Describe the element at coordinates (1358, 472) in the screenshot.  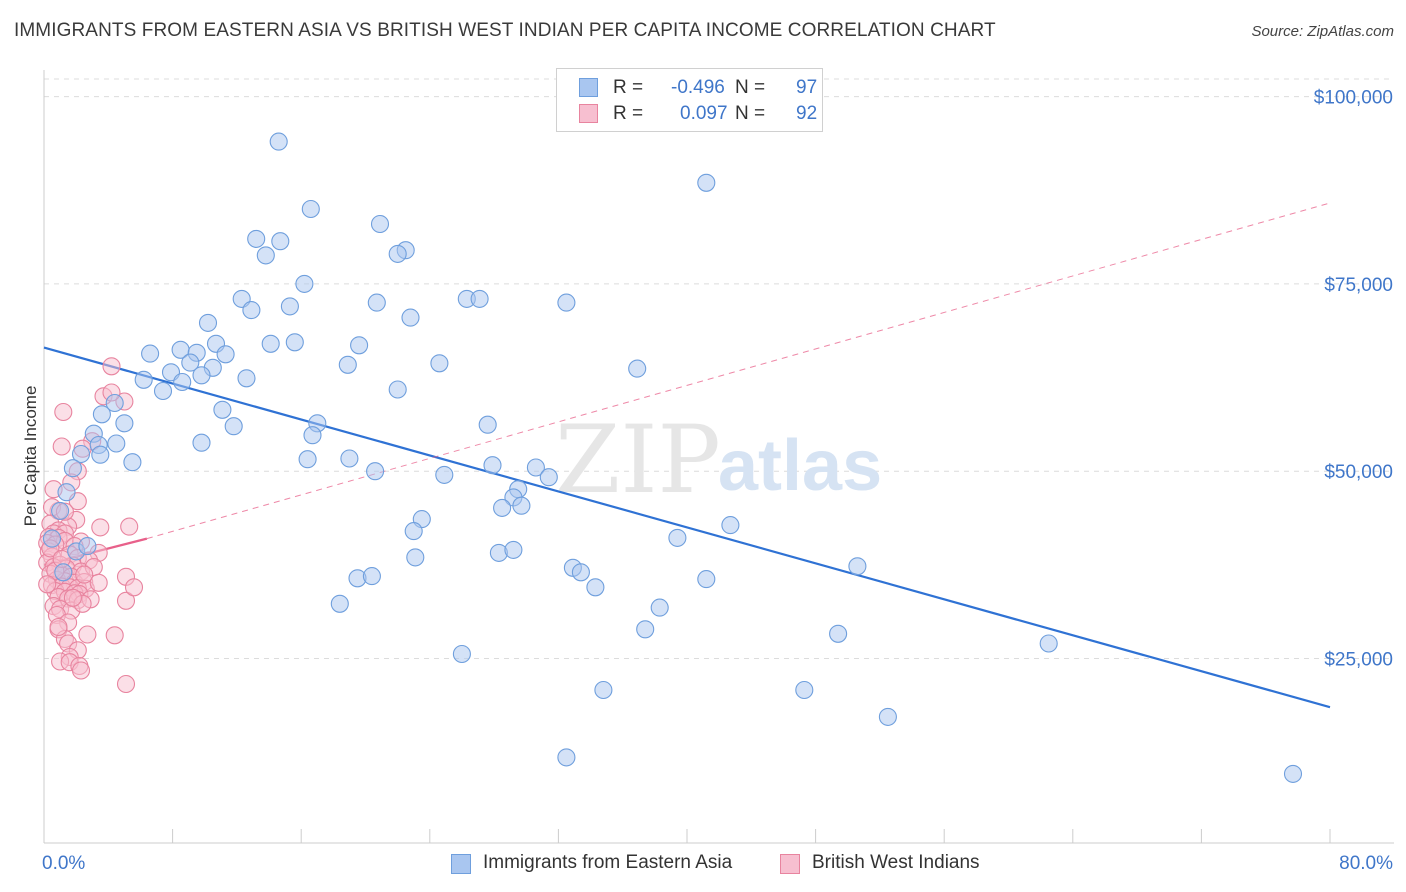
I see `y-tick-label: $50,000` at that location.